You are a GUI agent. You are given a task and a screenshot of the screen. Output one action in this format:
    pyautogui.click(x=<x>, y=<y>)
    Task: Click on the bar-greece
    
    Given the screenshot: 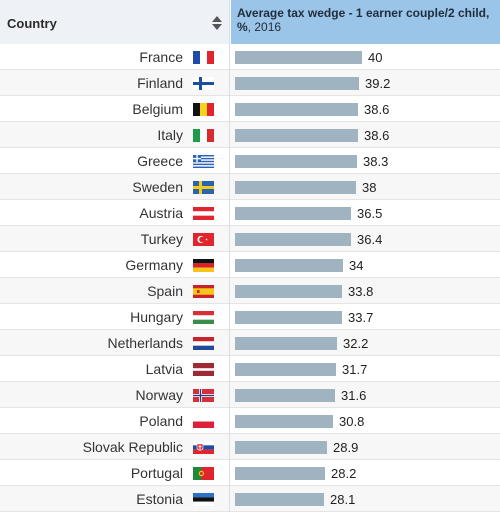 What is the action you would take?
    pyautogui.click(x=296, y=161)
    